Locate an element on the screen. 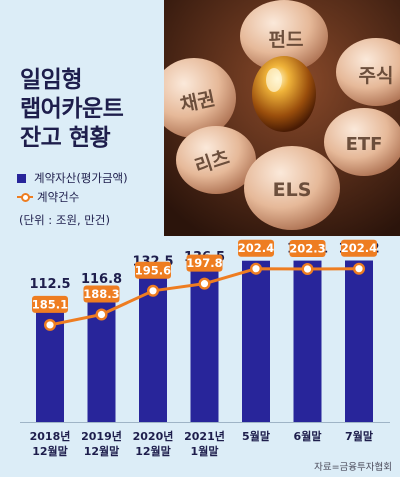  x-tick-label-1-1: 12월말 is located at coordinates (102, 451).